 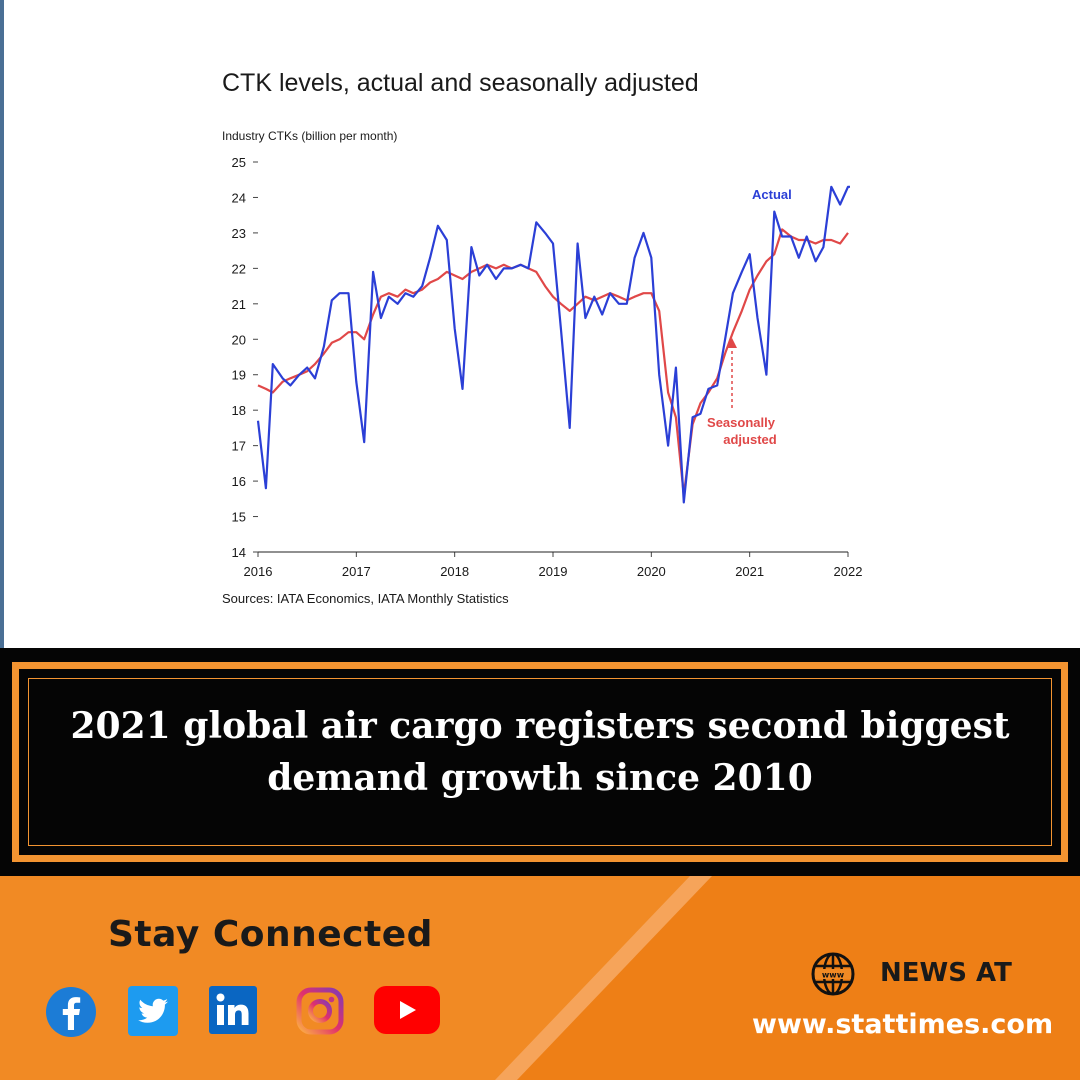 What do you see at coordinates (553, 571) in the screenshot?
I see `x-tick-label: 2019` at bounding box center [553, 571].